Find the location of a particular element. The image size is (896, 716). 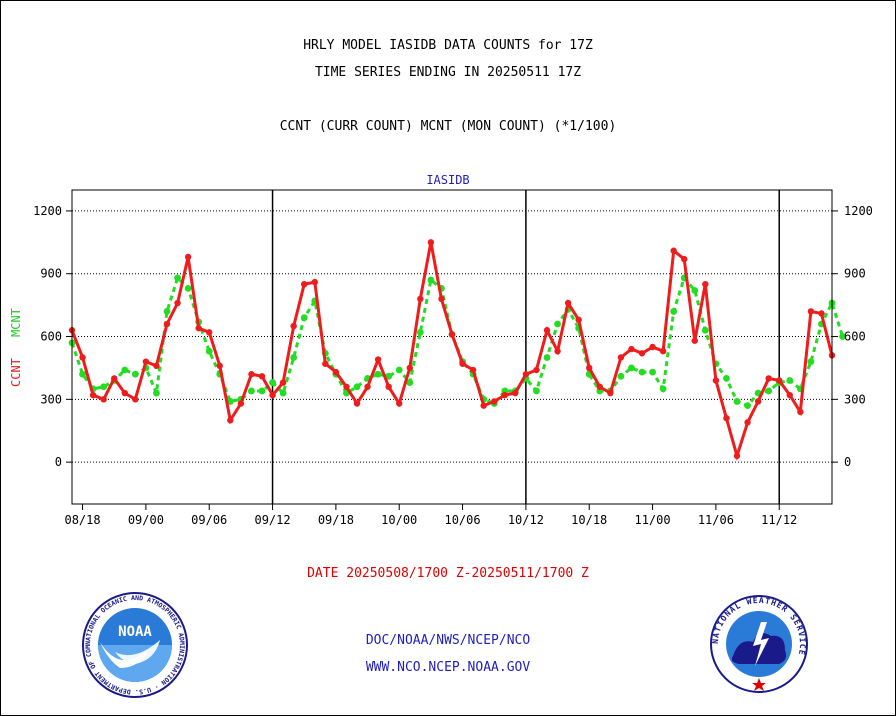

x-tick-label: 11/06 is located at coordinates (716, 520).